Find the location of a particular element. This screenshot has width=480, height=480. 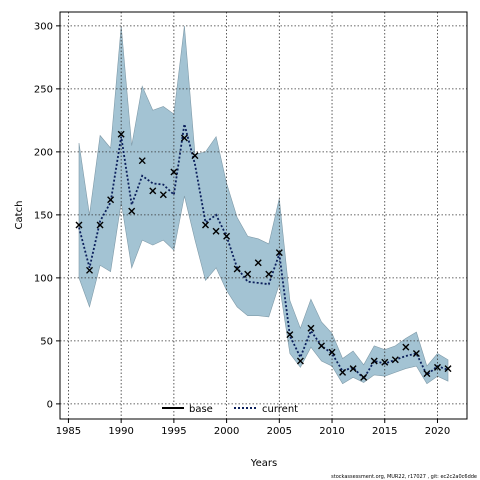

observed-marker-1988 is located at coordinates (100, 225).